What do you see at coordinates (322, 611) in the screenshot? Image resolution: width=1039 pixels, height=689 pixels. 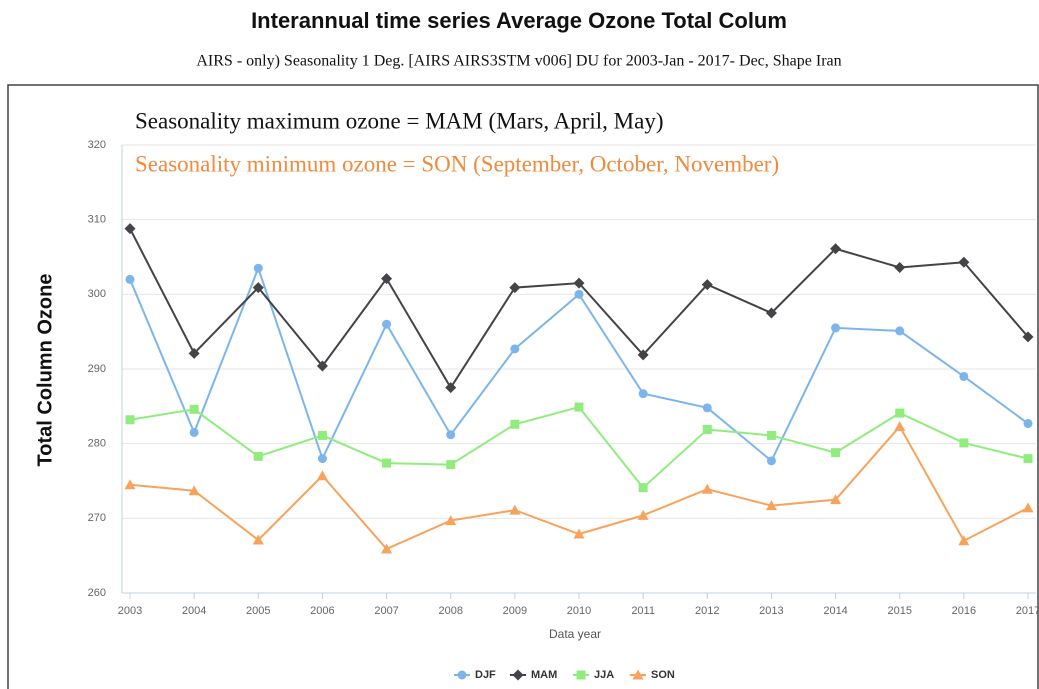 I see `x-tick-label: 2006` at bounding box center [322, 611].